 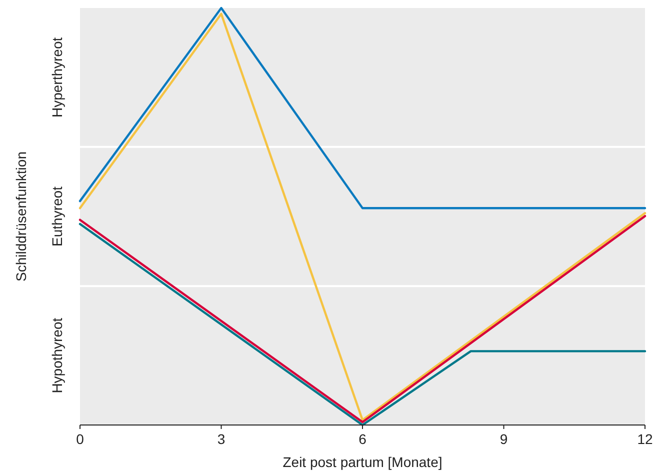 What do you see at coordinates (57, 216) in the screenshot?
I see `text: Euthyreot` at bounding box center [57, 216].